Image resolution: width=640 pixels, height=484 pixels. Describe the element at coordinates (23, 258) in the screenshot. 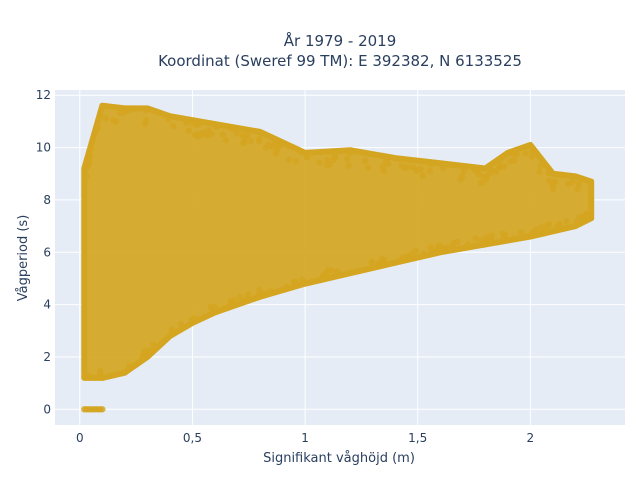

I see `y-axis-title: Vågperiod (s)` at that location.